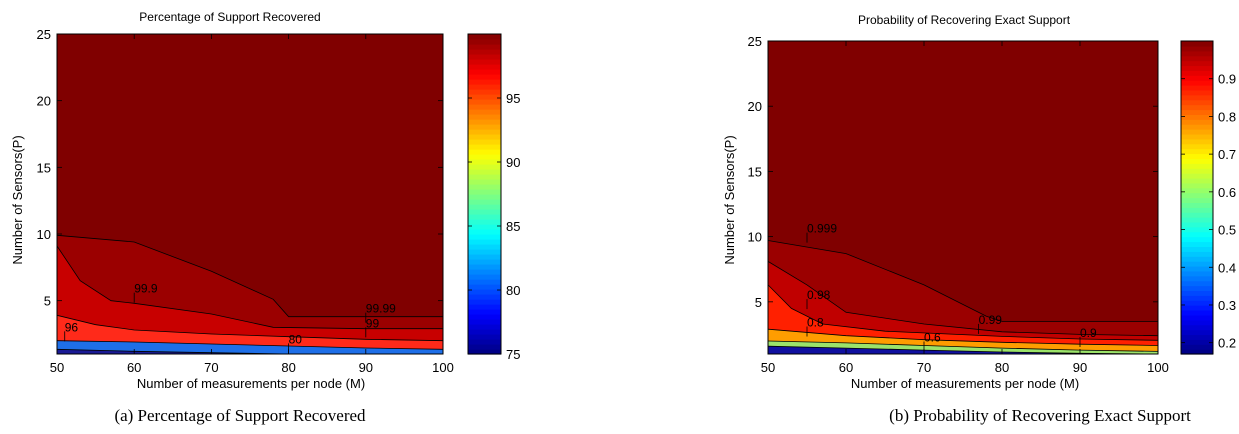 This screenshot has width=1239, height=434. I want to click on x-tick-label-4: 90, so click(366, 367).